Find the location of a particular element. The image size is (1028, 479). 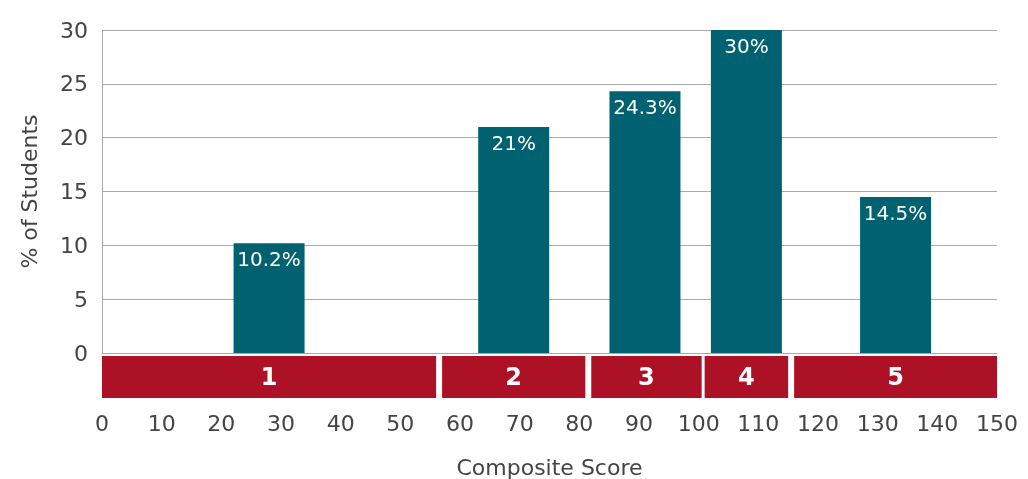

y-axis-title: % of Students is located at coordinates (29, 191).